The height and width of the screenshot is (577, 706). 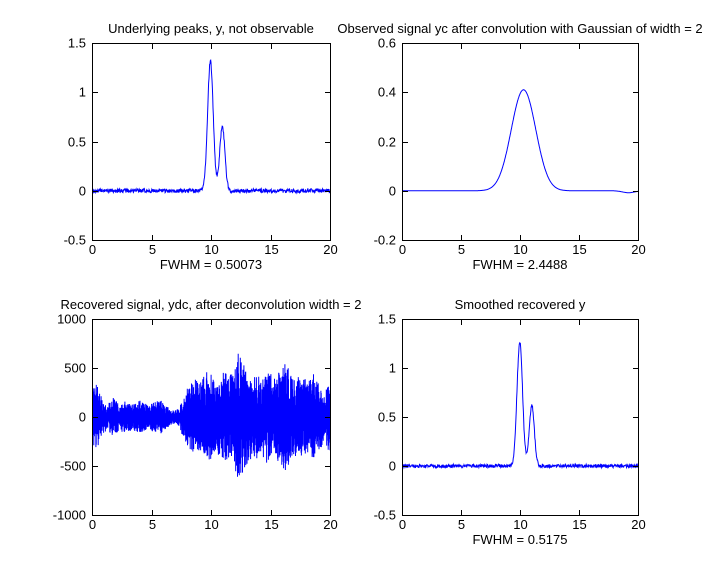 What do you see at coordinates (71, 319) in the screenshot?
I see `y-tick-label: 1000` at bounding box center [71, 319].